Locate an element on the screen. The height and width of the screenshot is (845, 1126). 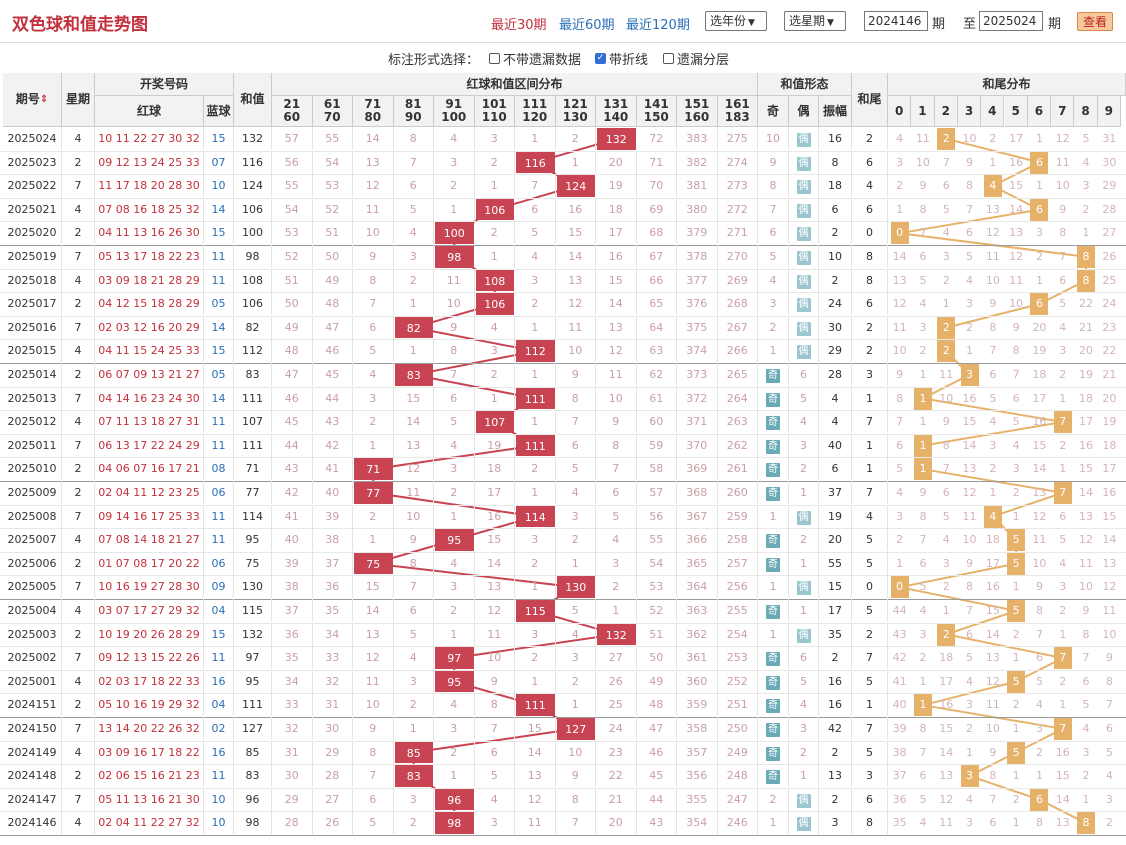
range-miss: 4 is located at coordinates (535, 256).